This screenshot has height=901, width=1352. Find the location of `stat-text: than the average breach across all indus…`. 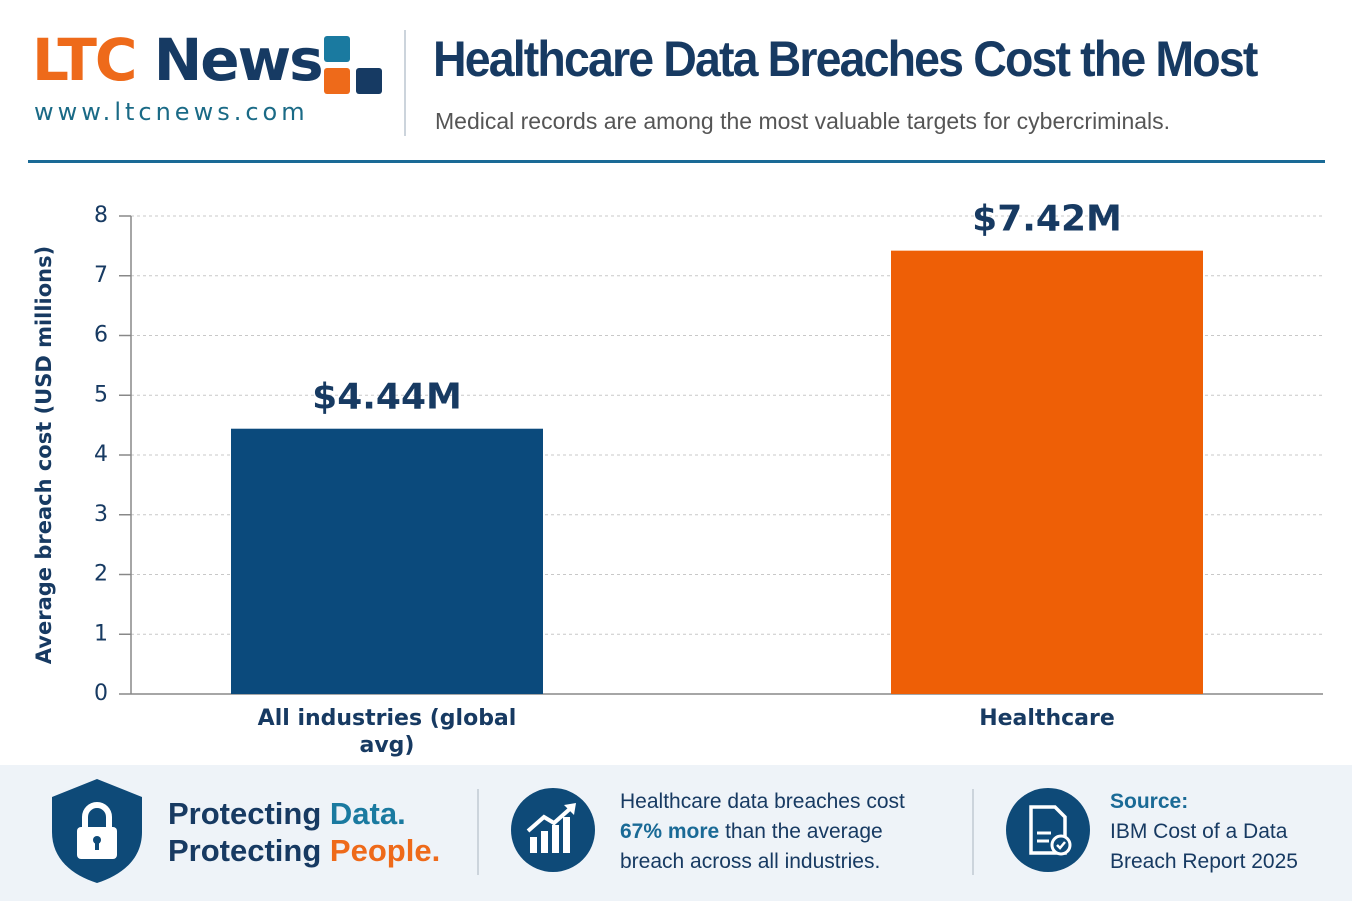

stat-text: than the average breach across all indus… is located at coordinates (751, 846).